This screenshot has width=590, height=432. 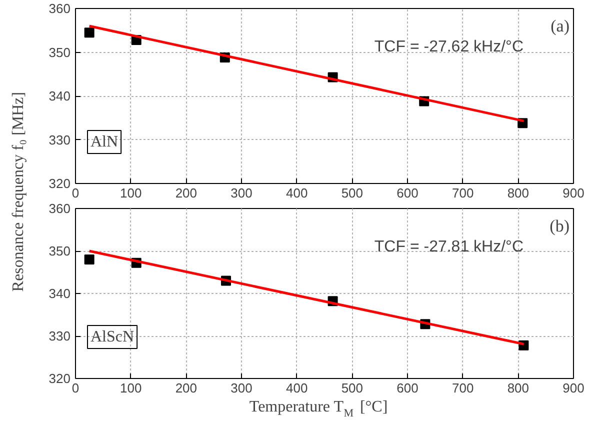 I want to click on annotation: AlN, so click(x=104, y=142).